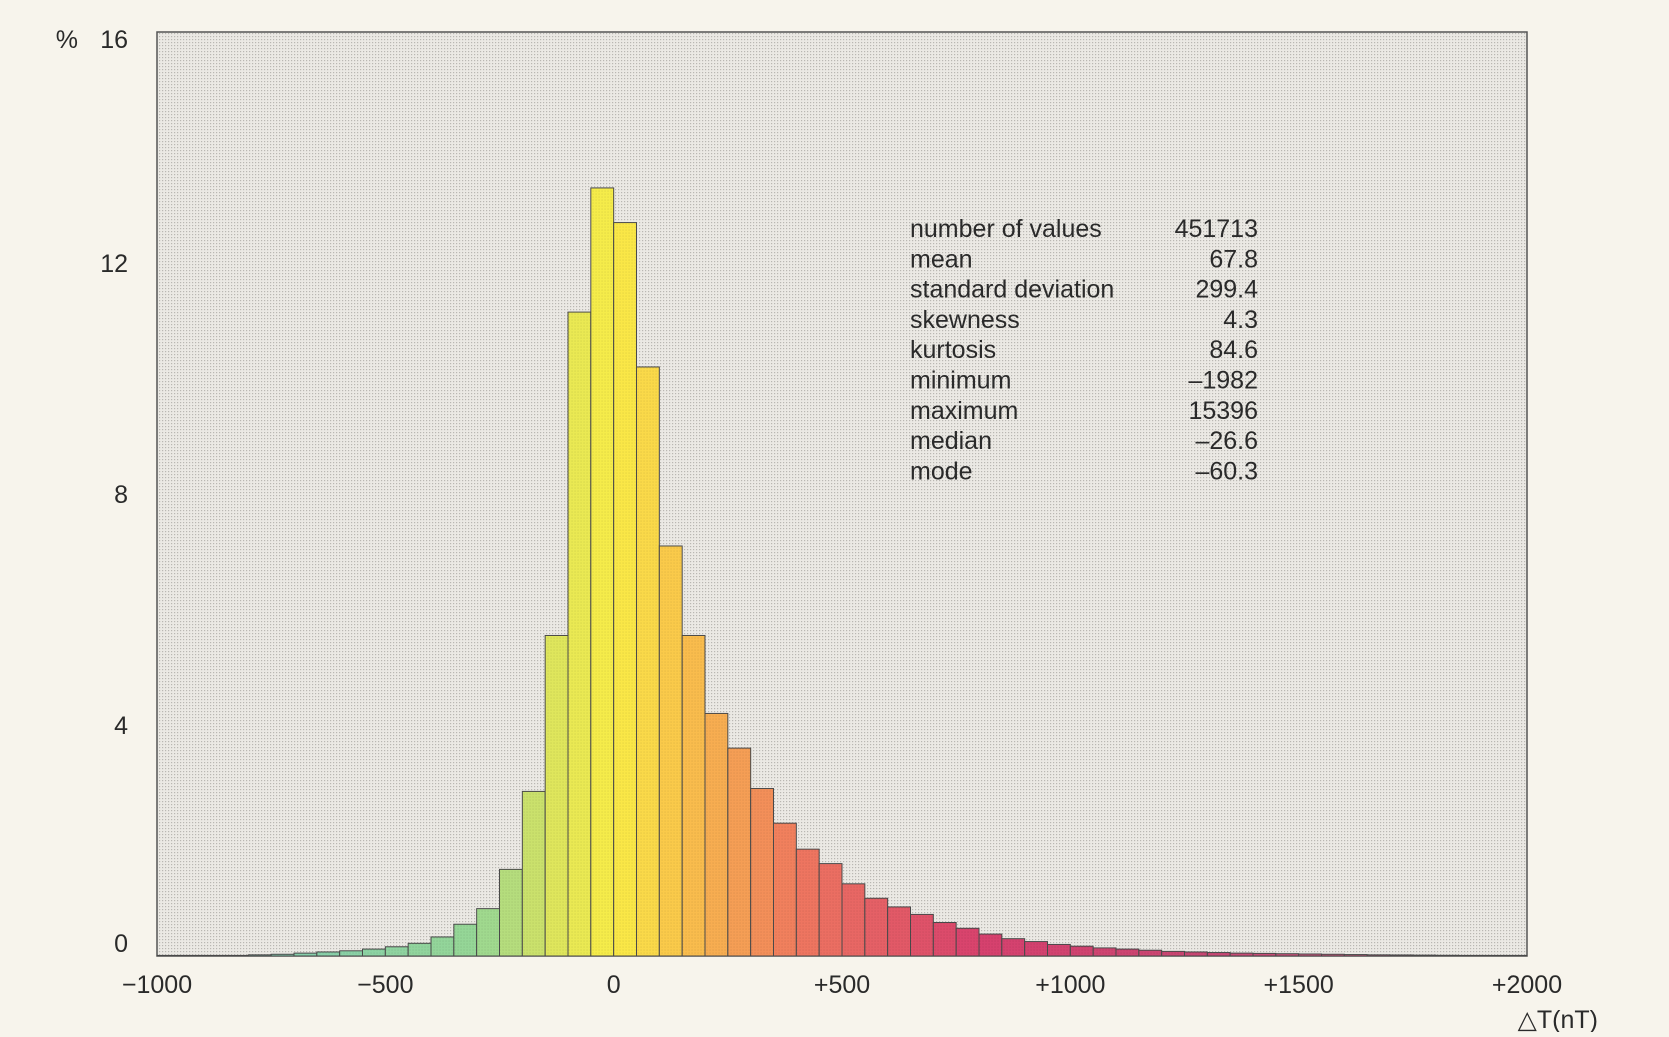  I want to click on stats-value: 67.8, so click(1233, 259).